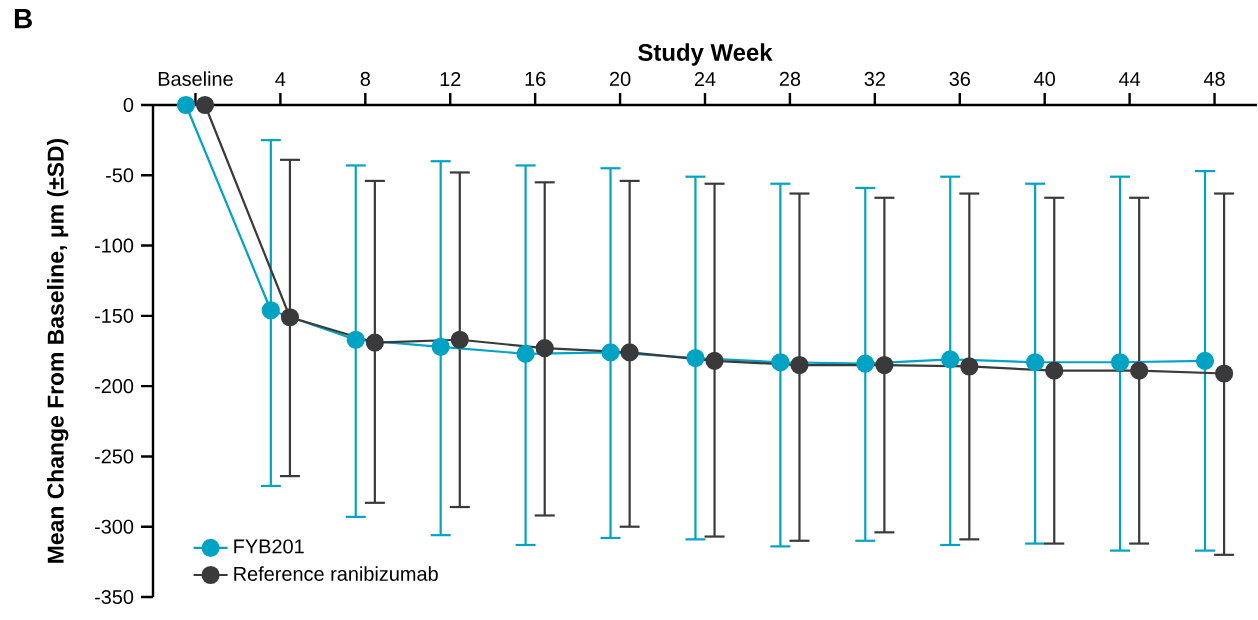  Describe the element at coordinates (705, 54) in the screenshot. I see `x-axis-title: Study Week` at that location.